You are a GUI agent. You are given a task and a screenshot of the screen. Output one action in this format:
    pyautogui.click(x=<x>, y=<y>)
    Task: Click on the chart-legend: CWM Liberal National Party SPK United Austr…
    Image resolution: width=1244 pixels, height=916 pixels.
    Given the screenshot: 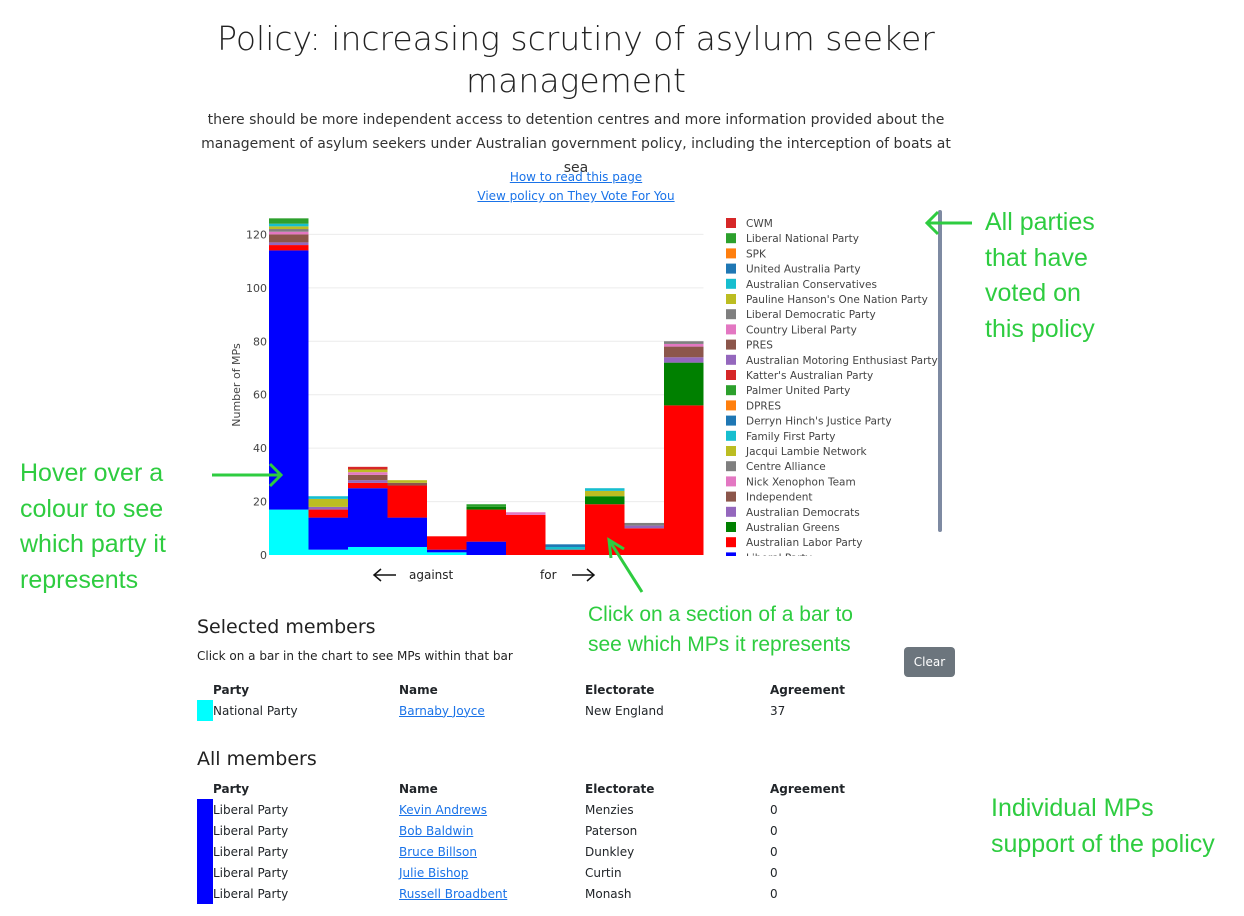 What is the action you would take?
    pyautogui.click(x=832, y=391)
    